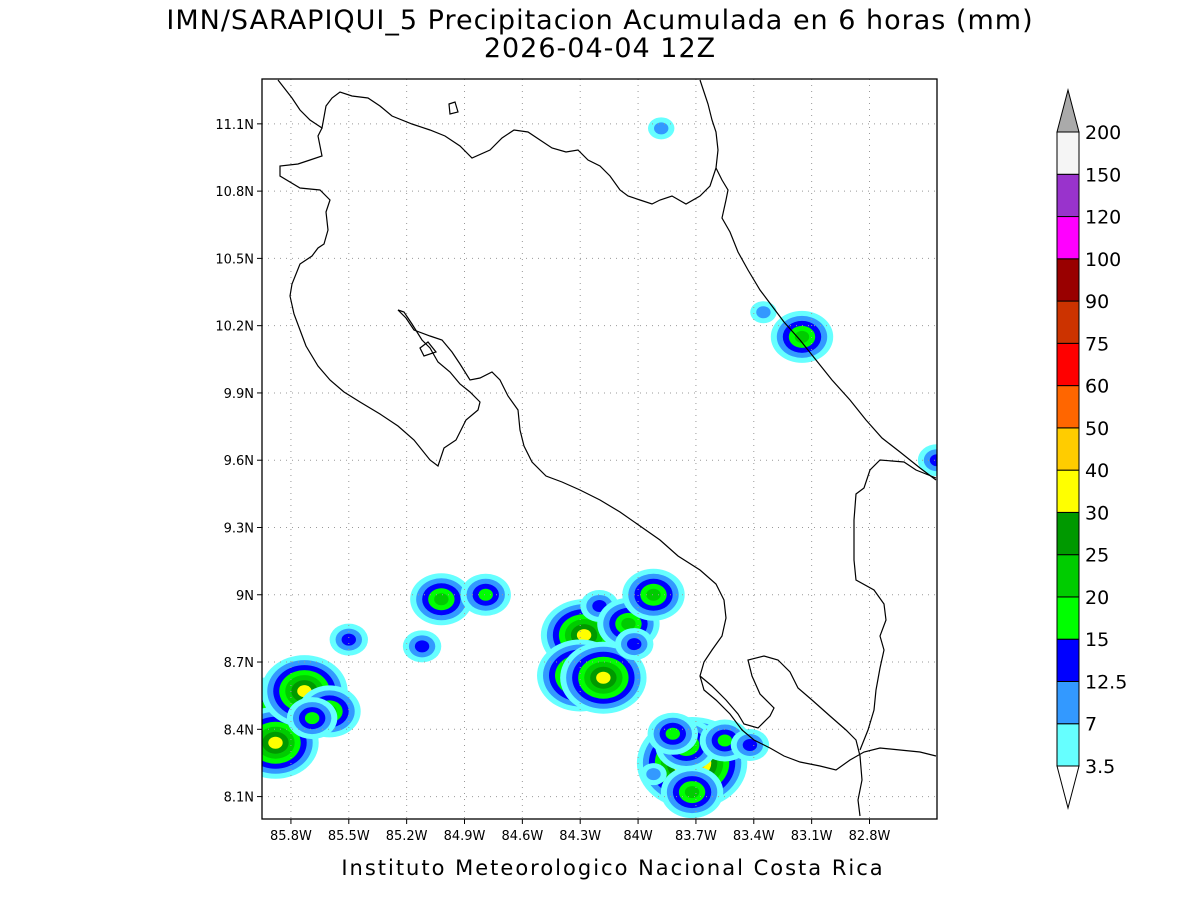 This screenshot has height=900, width=1200. What do you see at coordinates (1097, 387) in the screenshot?
I see `colorbar-label: 60` at bounding box center [1097, 387].